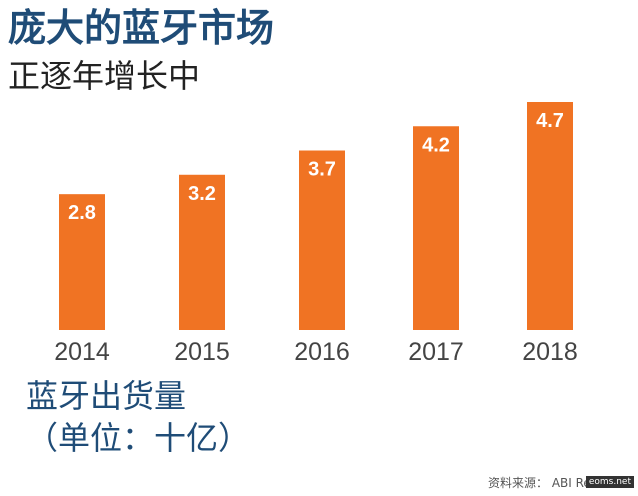  I want to click on bar-2017, so click(436, 228).